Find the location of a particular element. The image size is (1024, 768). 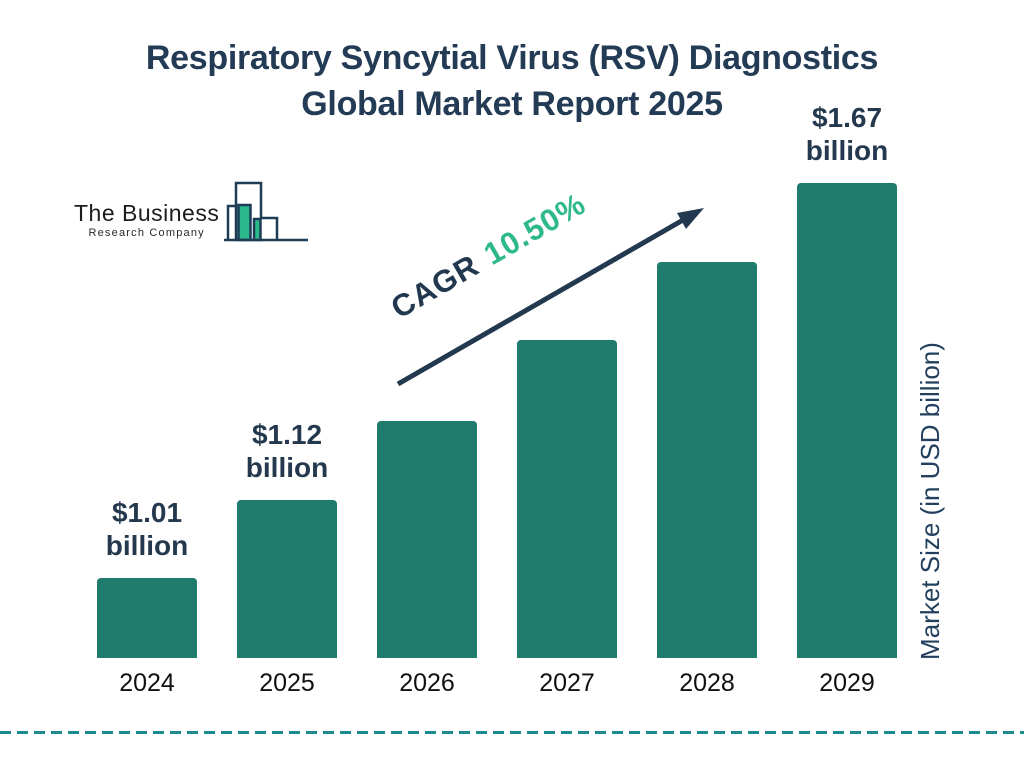

logo-wordmark: The Business Research Company is located at coordinates (147, 220).